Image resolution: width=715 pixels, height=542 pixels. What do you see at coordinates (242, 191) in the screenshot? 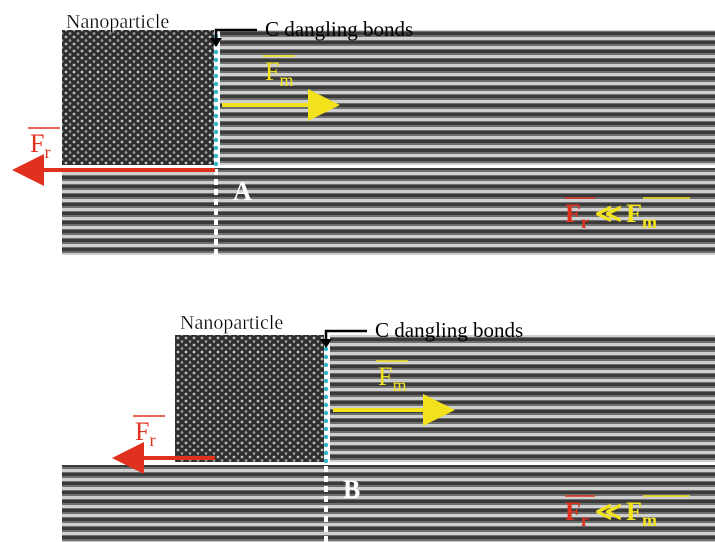
I see `panel-letter: A` at bounding box center [242, 191].